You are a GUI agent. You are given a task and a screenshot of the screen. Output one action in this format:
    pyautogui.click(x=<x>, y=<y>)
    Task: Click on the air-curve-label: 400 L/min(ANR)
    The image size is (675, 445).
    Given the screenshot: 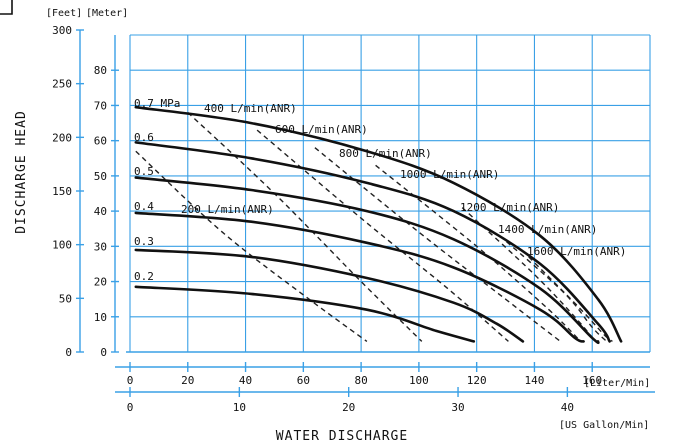 What is the action you would take?
    pyautogui.click(x=250, y=108)
    